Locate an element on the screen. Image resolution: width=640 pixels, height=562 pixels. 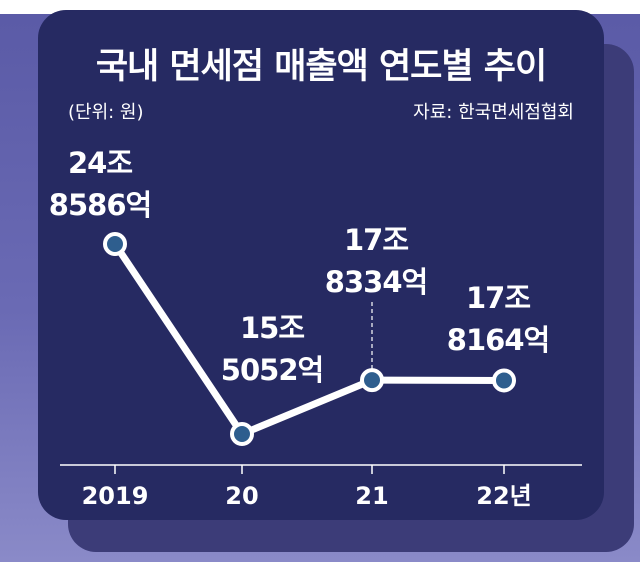
chart-title: 국내 면세점 매출액 연도별 추이 is located at coordinates (321, 67).